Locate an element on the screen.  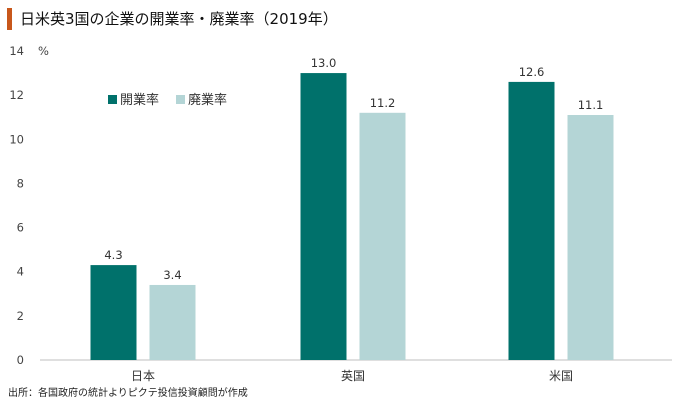
y-tick-label: 4 is located at coordinates (20, 272).